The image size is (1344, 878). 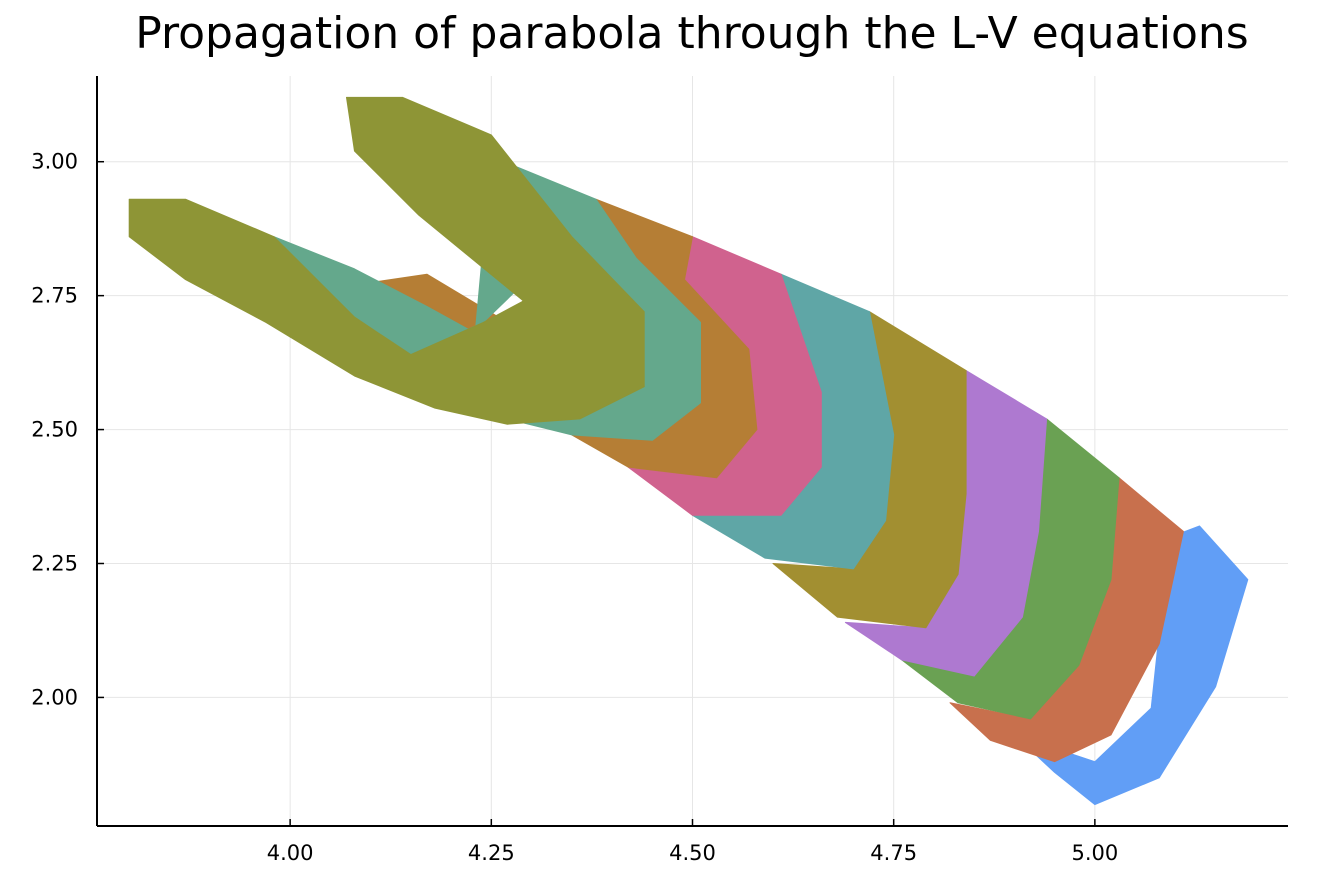 What do you see at coordinates (290, 853) in the screenshot?
I see `x-tick-label: 4.00` at bounding box center [290, 853].